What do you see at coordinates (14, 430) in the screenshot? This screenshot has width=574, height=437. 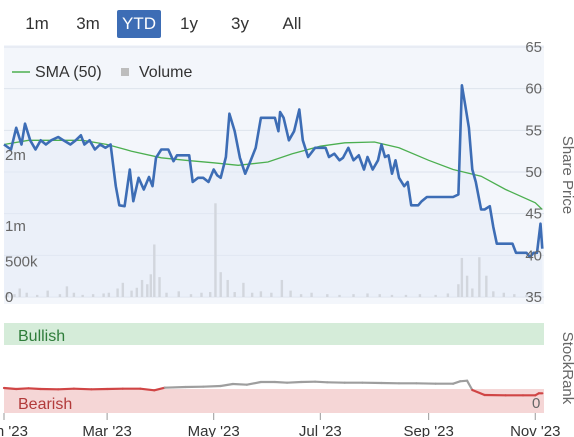 I see `x-tick-label-0: Jan '23` at bounding box center [14, 430].